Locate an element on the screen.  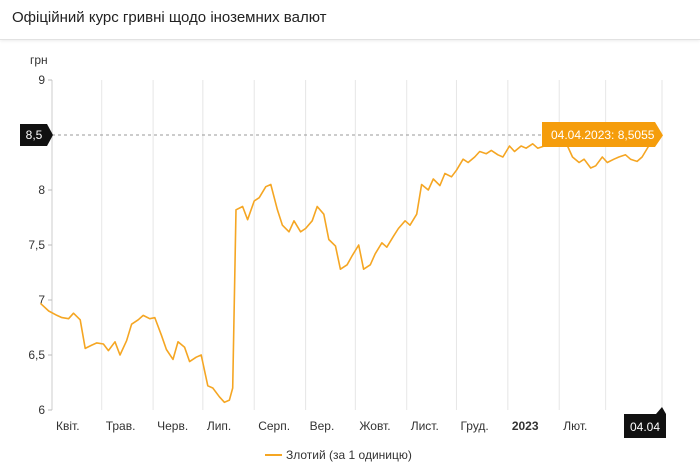
x-tick-label: Жовт. is located at coordinates (374, 426).